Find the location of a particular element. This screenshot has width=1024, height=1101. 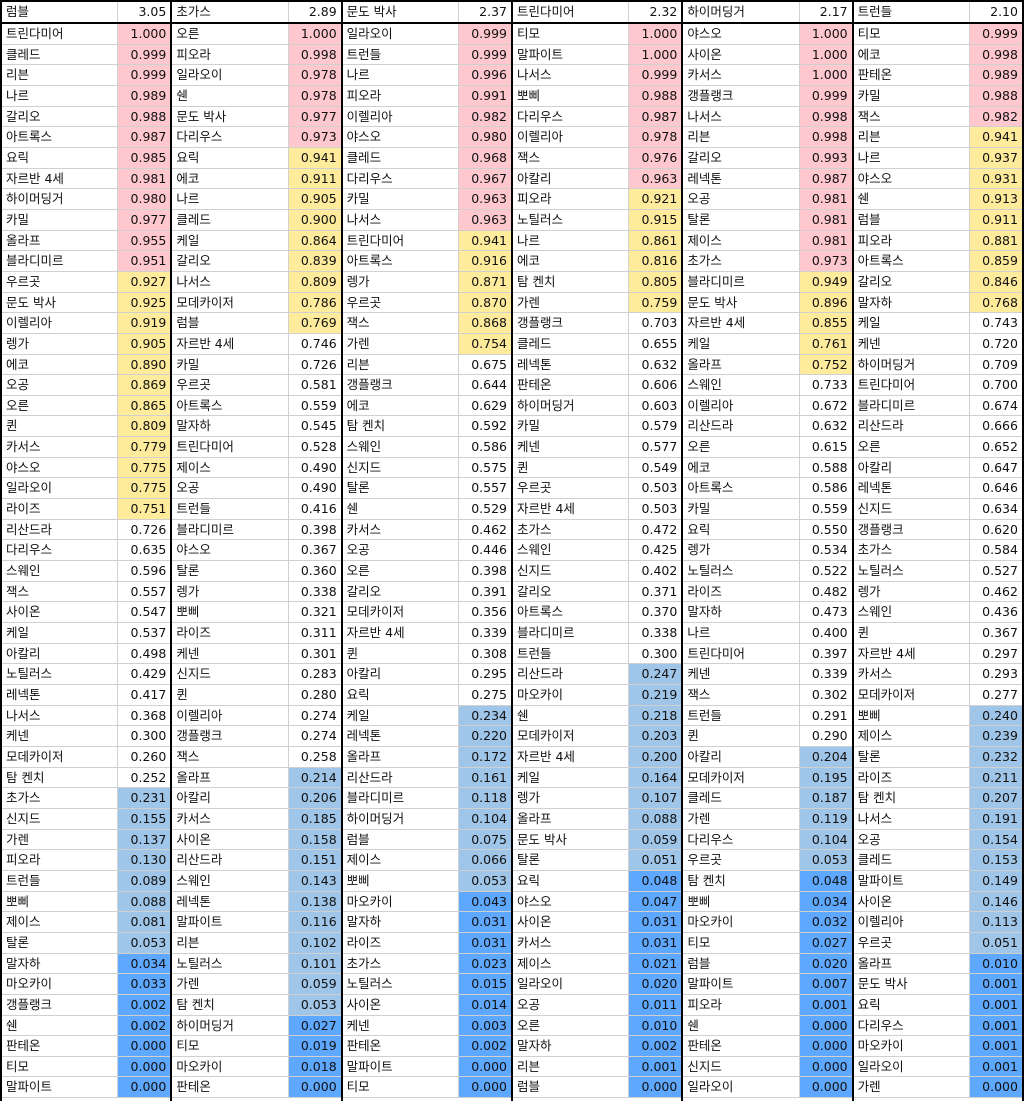

matchup-value: 0.020 is located at coordinates (655, 984).